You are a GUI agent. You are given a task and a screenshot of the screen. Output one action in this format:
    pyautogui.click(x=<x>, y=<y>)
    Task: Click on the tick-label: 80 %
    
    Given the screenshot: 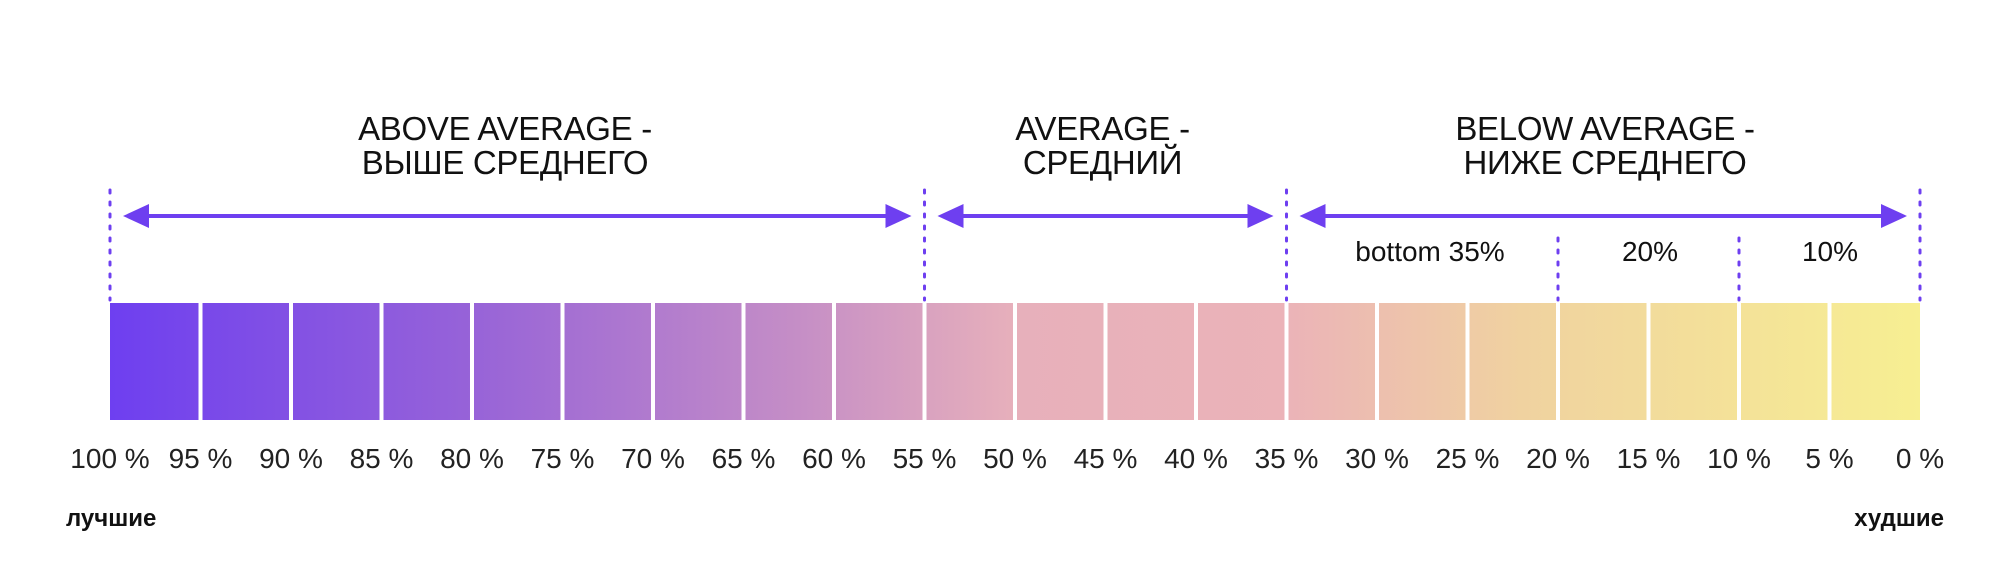 What is the action you would take?
    pyautogui.click(x=472, y=458)
    